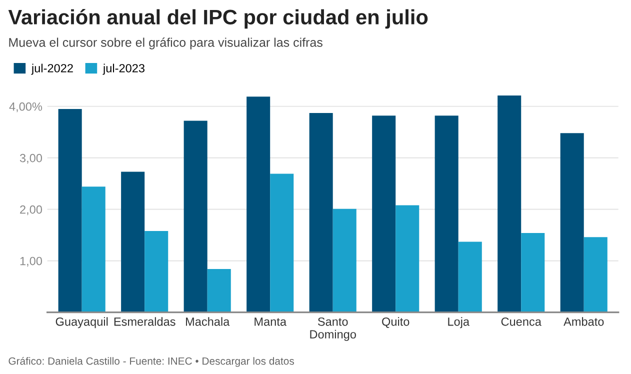 Image resolution: width=631 pixels, height=374 pixels. What do you see at coordinates (165, 44) in the screenshot?
I see `chart-subtitle: Mueva el cursor sobre el gráfico para visualizar las cifras` at bounding box center [165, 44].